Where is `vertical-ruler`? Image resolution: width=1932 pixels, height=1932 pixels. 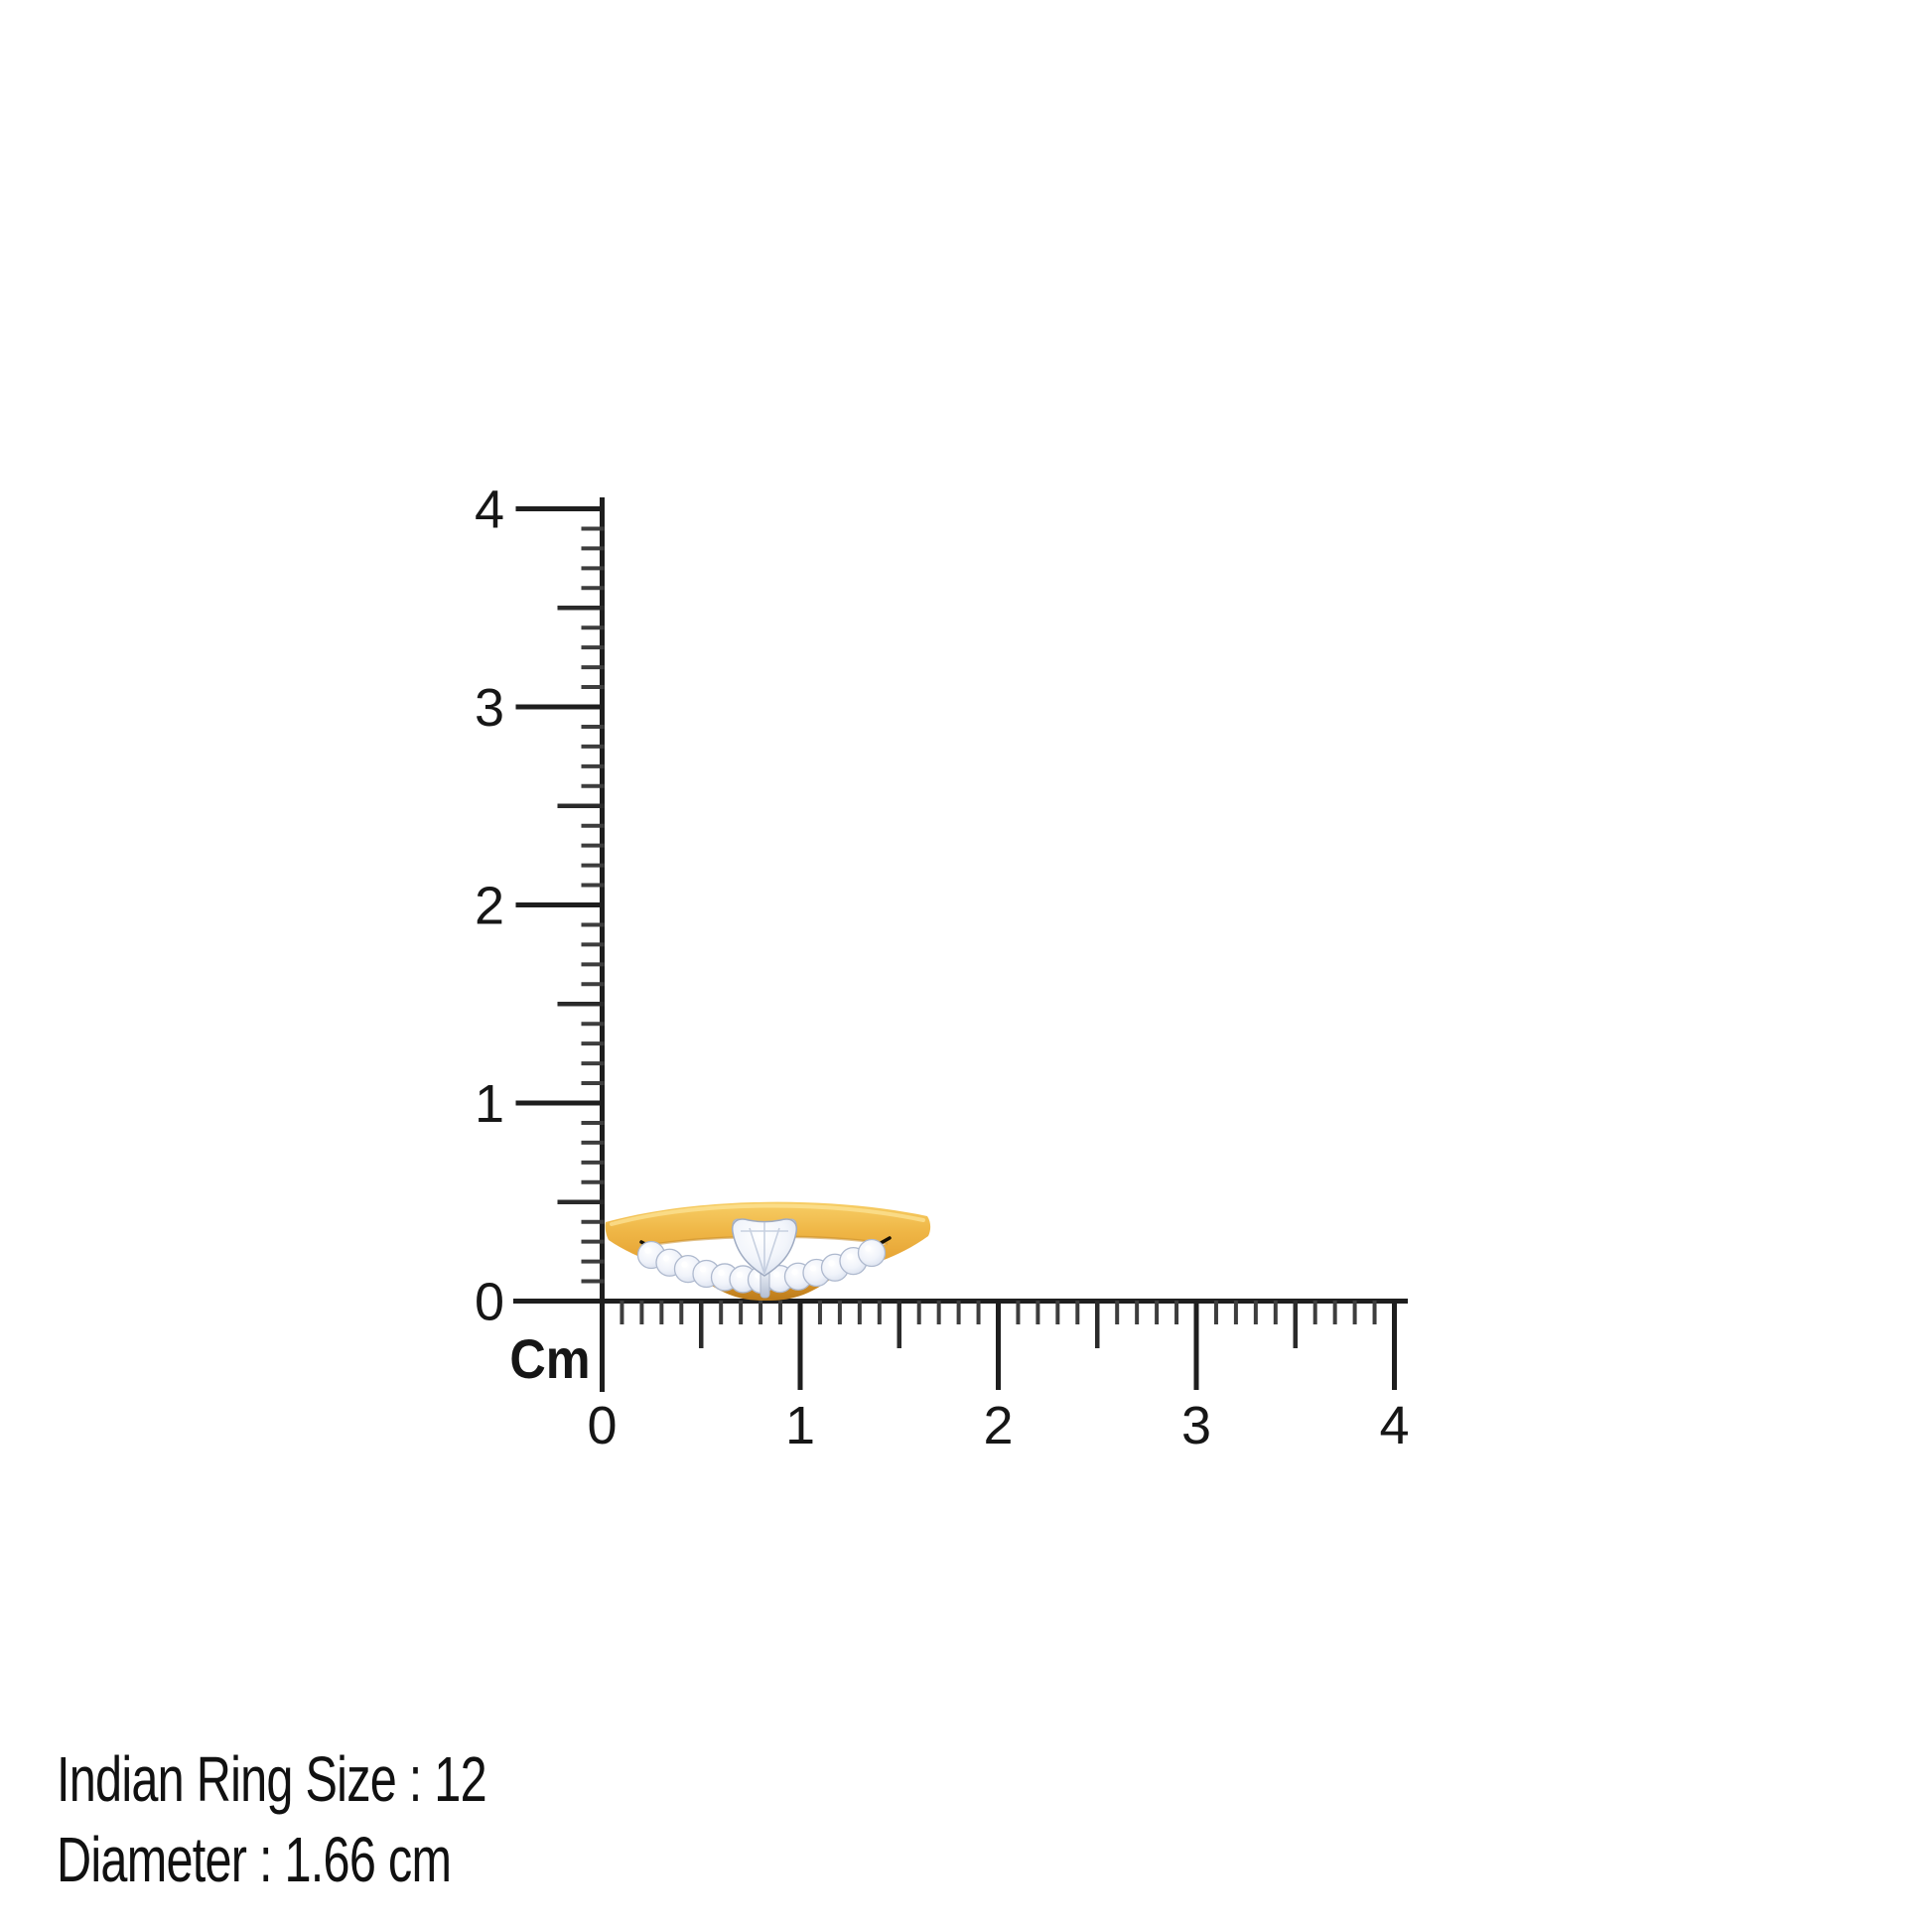
vertical-ruler is located at coordinates (560, 945).